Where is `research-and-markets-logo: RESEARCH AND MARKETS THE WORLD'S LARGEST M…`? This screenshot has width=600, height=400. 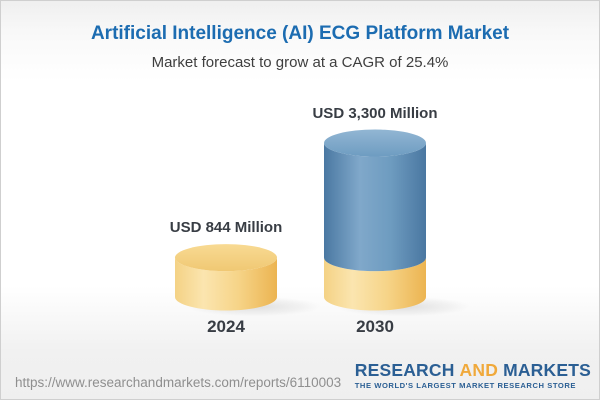 research-and-markets-logo: RESEARCH AND MARKETS THE WORLD'S LARGEST M… is located at coordinates (472, 376).